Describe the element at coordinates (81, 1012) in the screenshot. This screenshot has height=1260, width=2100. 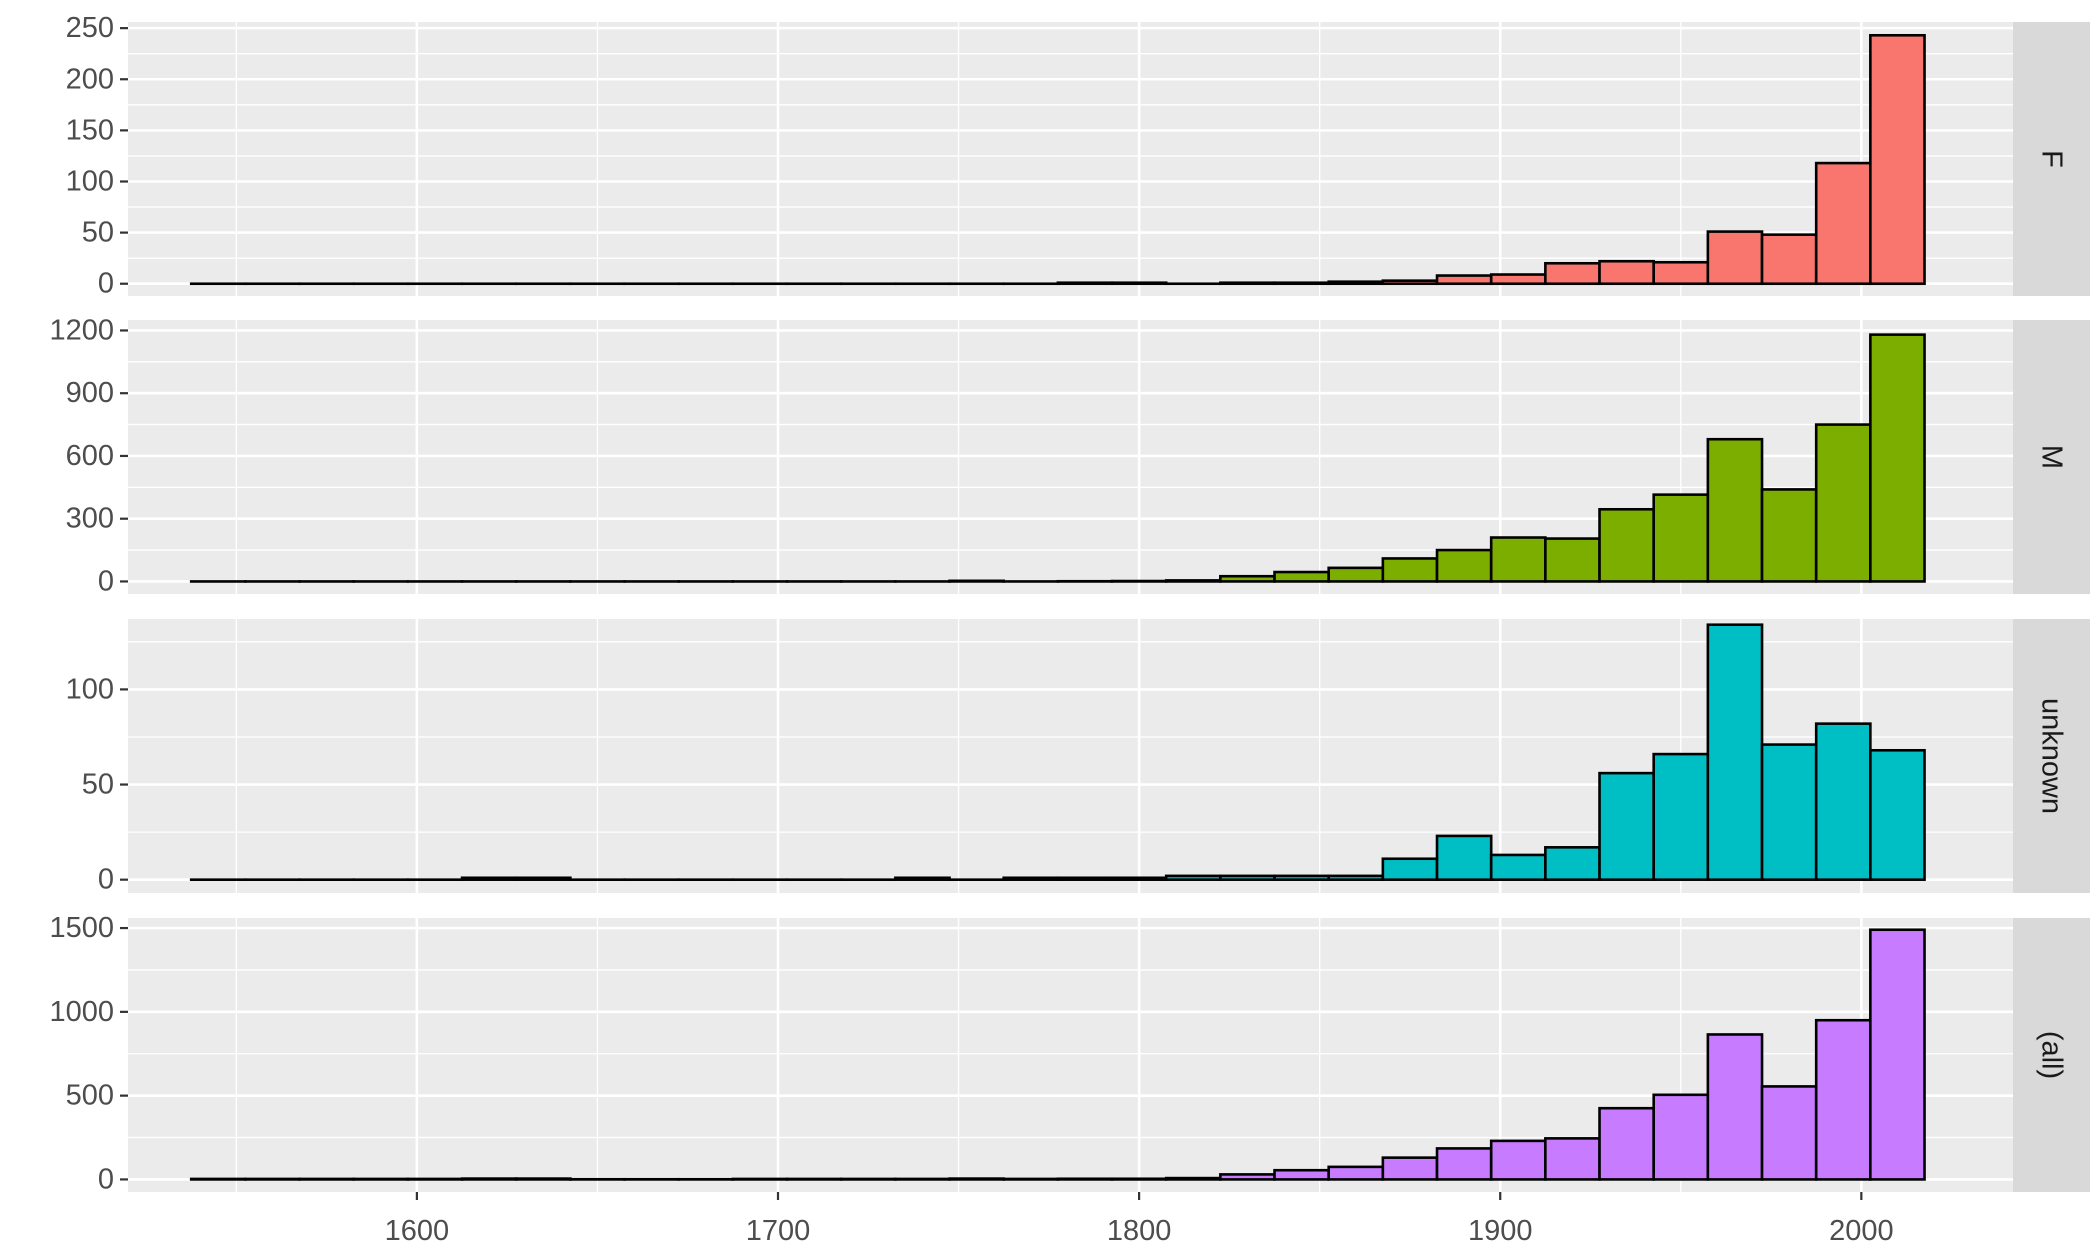
I see `y-tick-label: 1000` at that location.